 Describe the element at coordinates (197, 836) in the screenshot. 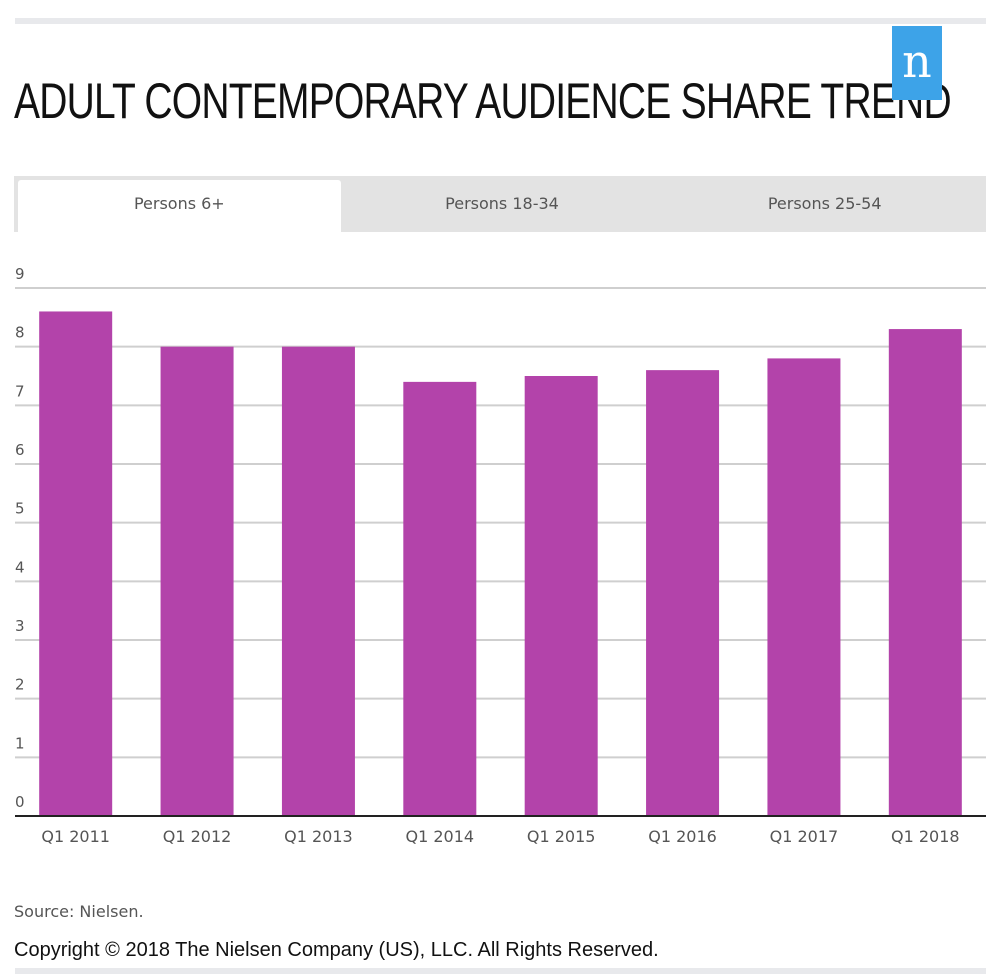

I see `x-tick-label: Q1 2012` at that location.